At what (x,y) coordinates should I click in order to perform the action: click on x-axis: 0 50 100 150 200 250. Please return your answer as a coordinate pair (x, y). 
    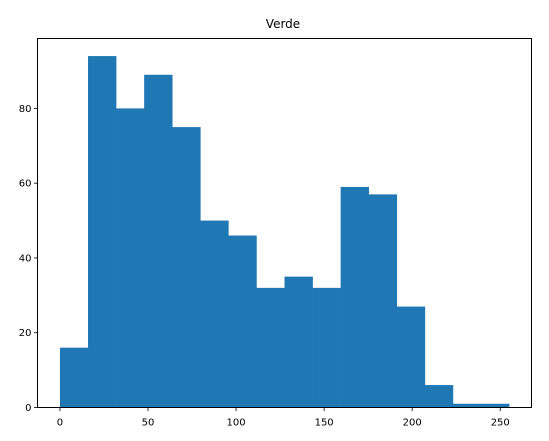
    Looking at the image, I should click on (283, 418).